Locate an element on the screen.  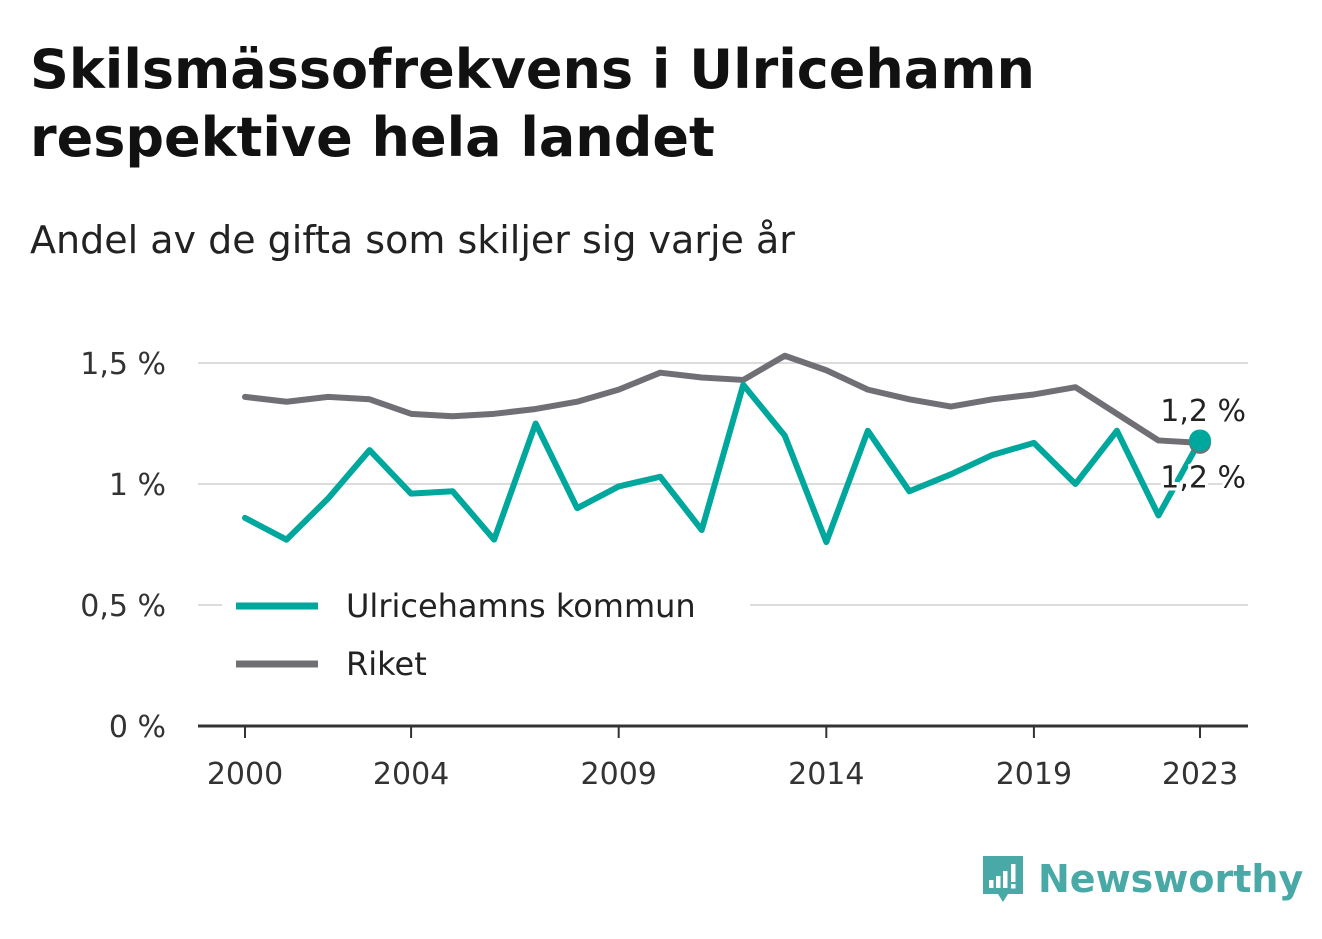
legend-label: Ulricehamns kommun is located at coordinates (521, 606).